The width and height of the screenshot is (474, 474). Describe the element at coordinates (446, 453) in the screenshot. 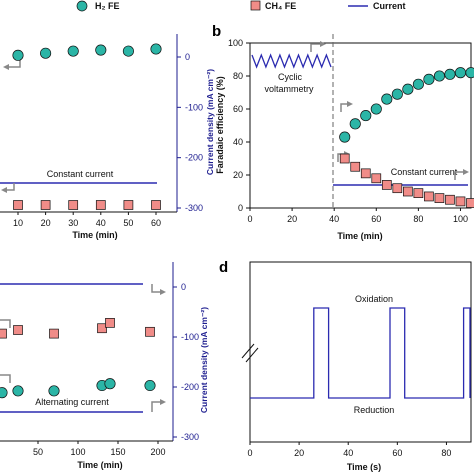

I see `panel-d-x-tick-label: 80` at that location.